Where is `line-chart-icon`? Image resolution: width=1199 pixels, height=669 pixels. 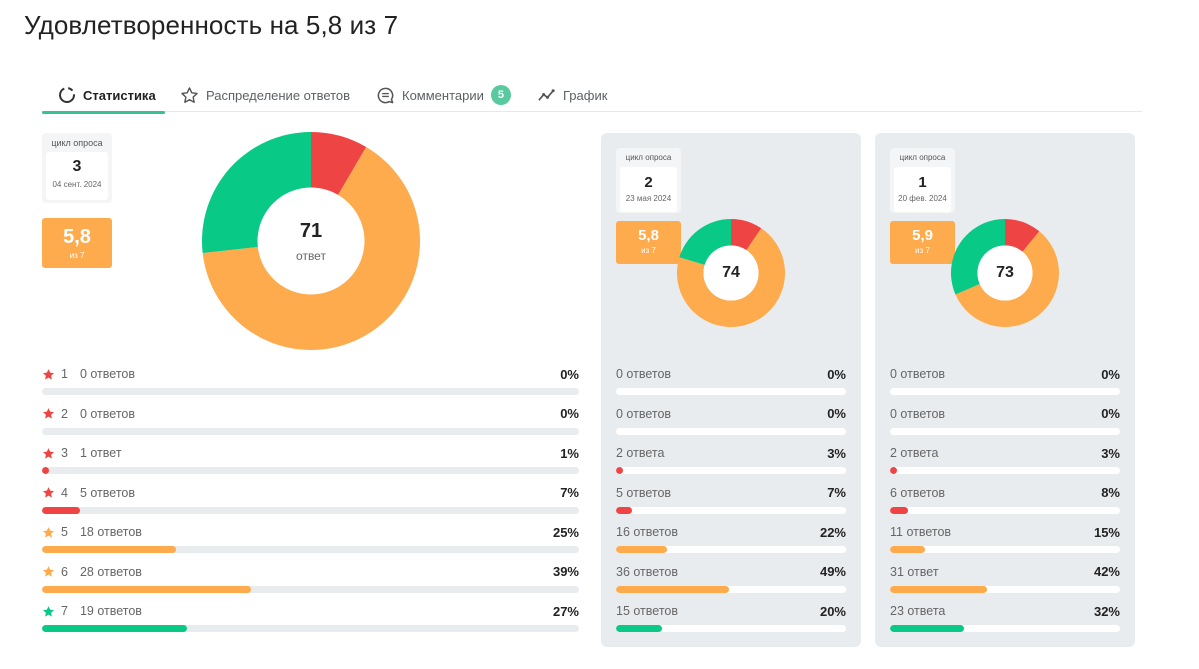 line-chart-icon is located at coordinates (546, 94).